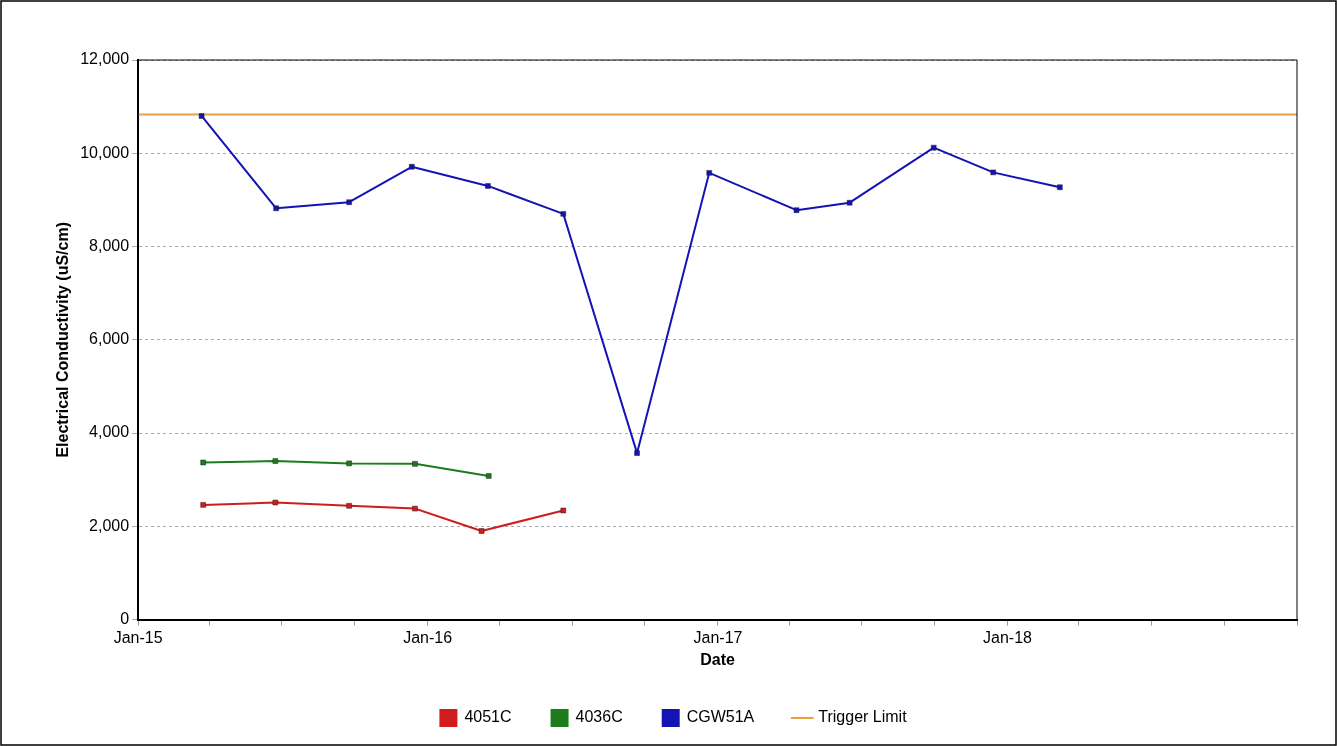 The width and height of the screenshot is (1337, 746). Describe the element at coordinates (718, 637) in the screenshot. I see `x-tick-label: Jan-17` at that location.